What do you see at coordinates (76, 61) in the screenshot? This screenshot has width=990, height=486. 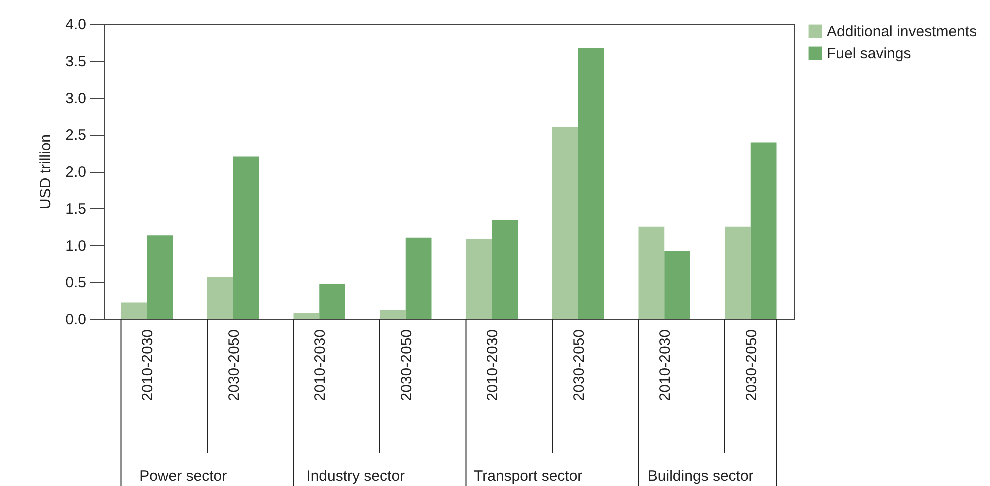 I see `y-tick-label: 3.5` at bounding box center [76, 61].